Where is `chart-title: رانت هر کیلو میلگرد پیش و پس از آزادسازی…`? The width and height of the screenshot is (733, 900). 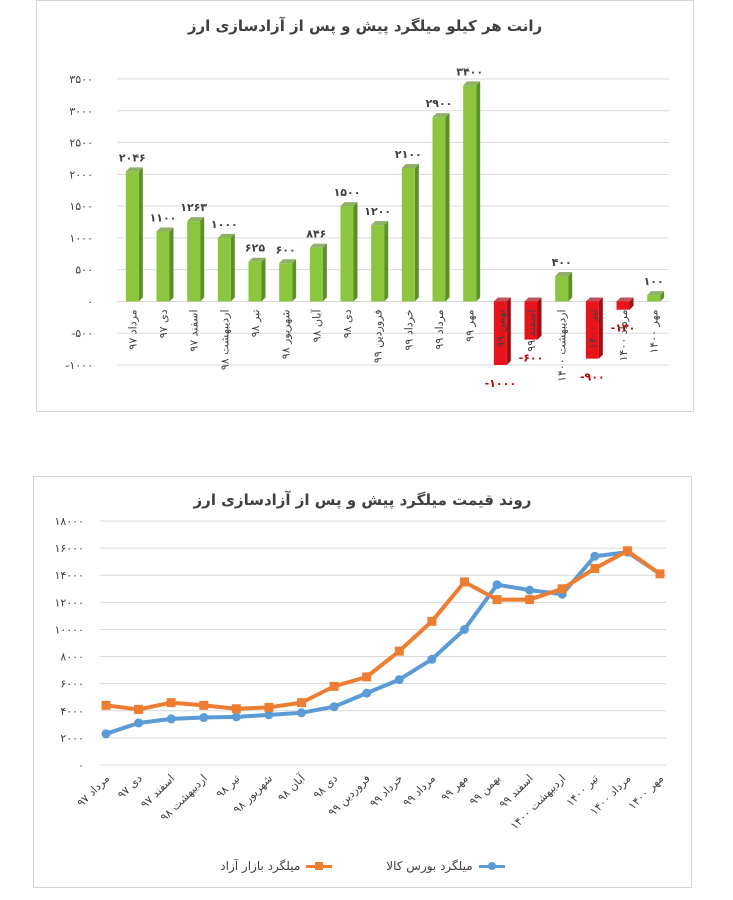 chart-title: رانت هر کیلو میلگرد پیش و پس از آزادسازی… is located at coordinates (365, 26).